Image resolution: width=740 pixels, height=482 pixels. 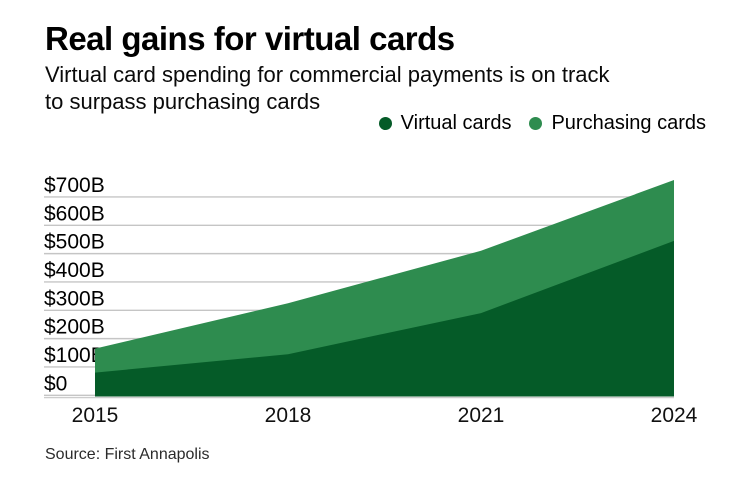 I want to click on y-tick-label: $500B, so click(x=74, y=242).